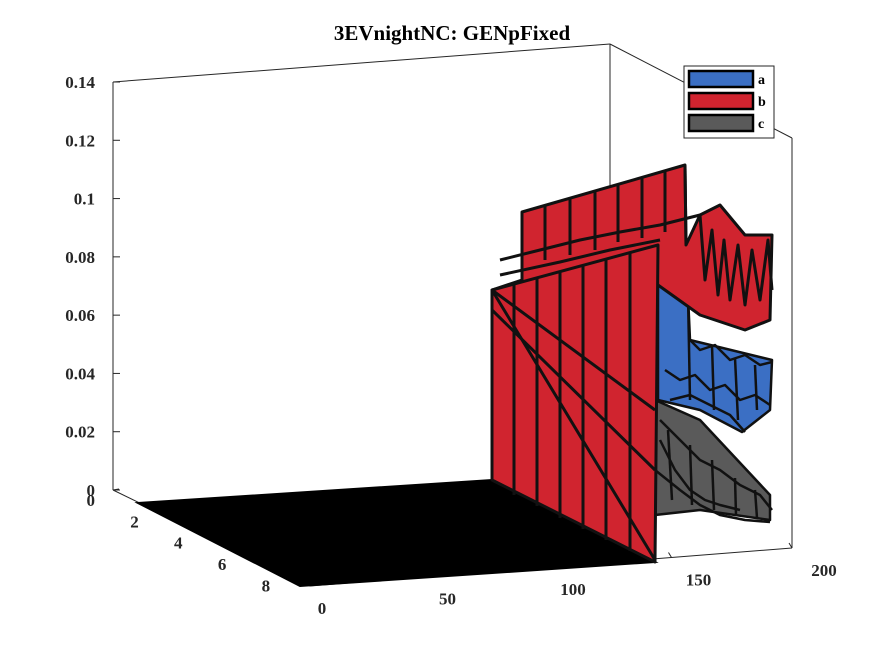 This screenshot has height=656, width=875. Describe the element at coordinates (116, 489) in the screenshot. I see `y-tick-mark` at that location.